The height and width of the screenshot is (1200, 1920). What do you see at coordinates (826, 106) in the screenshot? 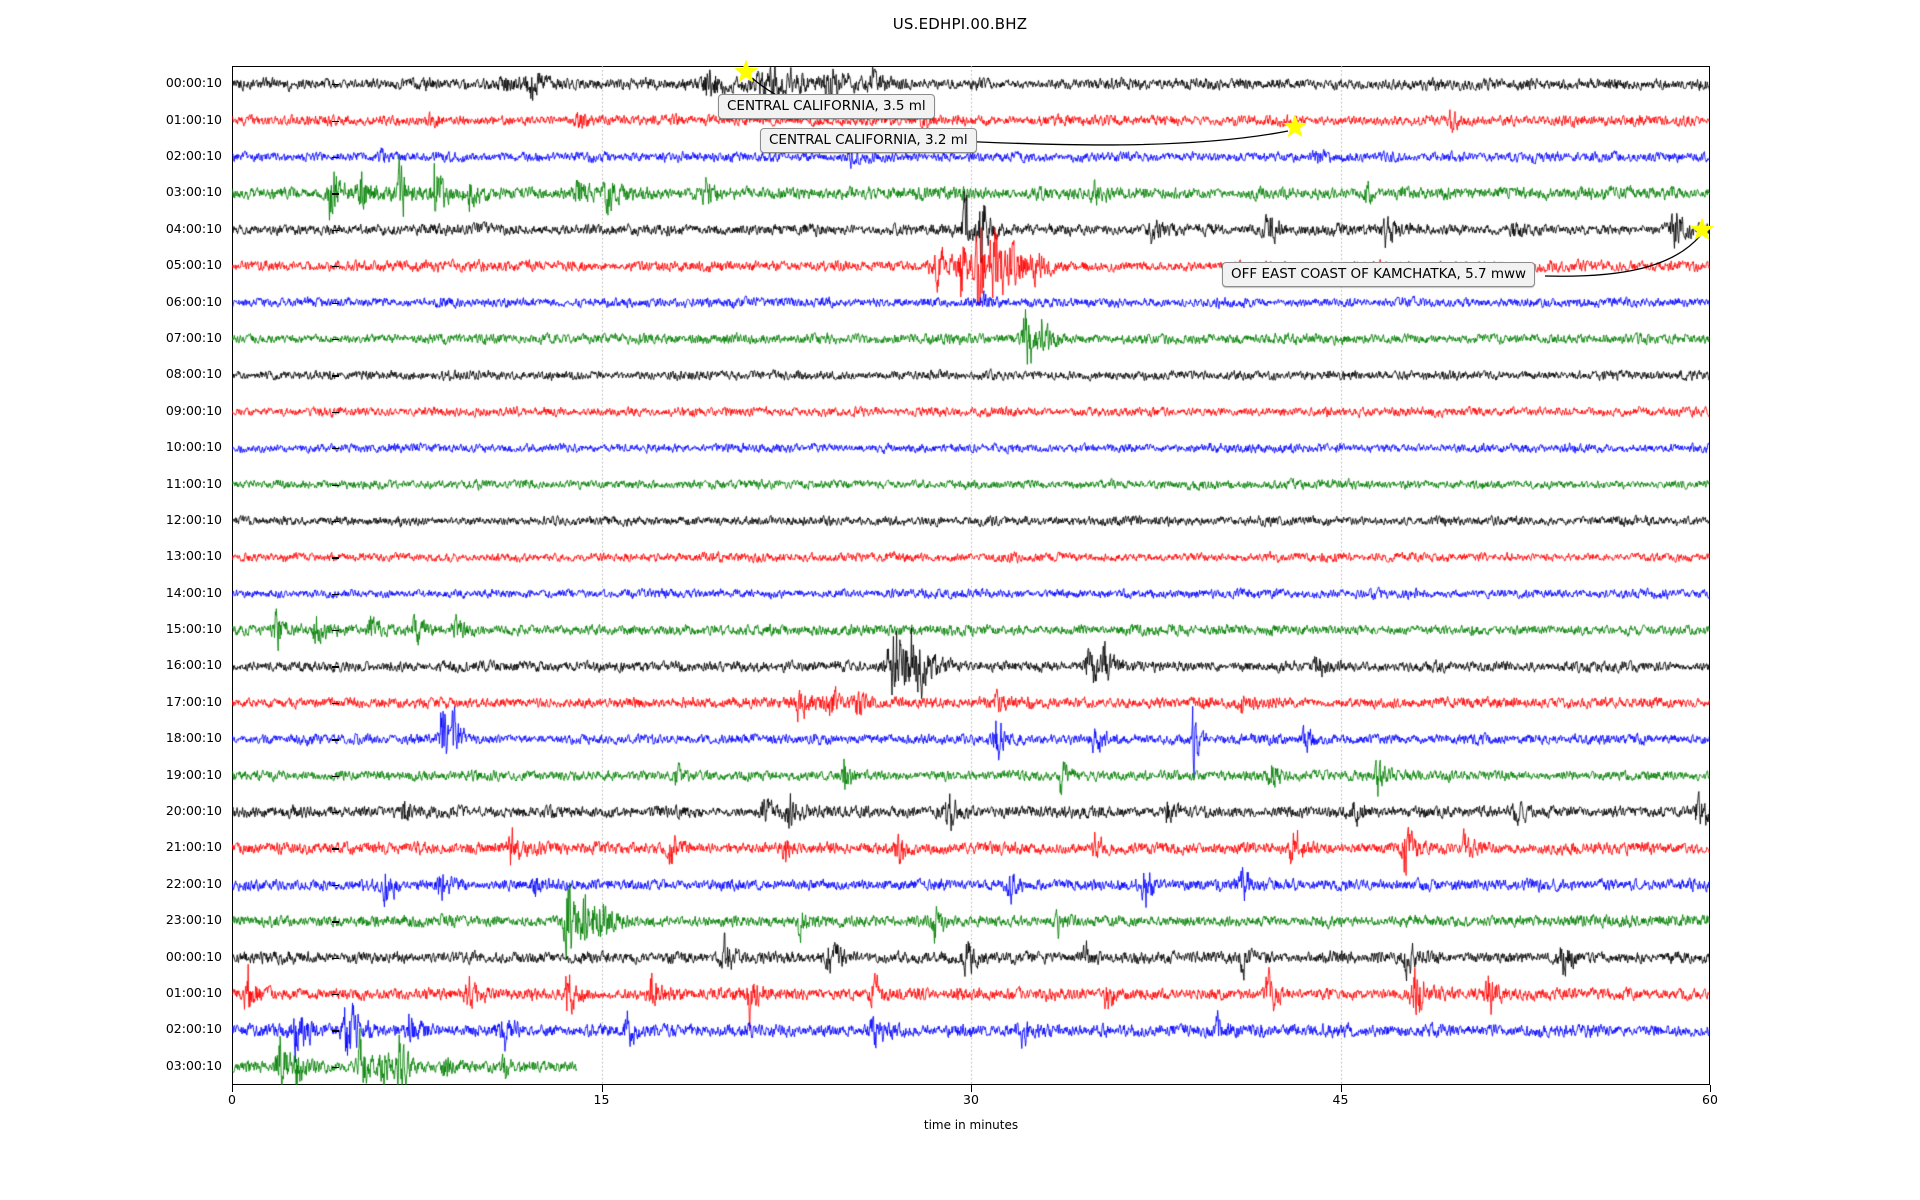
I see `event-annotation-label: CENTRAL CALIFORNIA, 3.5 ml` at bounding box center [826, 106].